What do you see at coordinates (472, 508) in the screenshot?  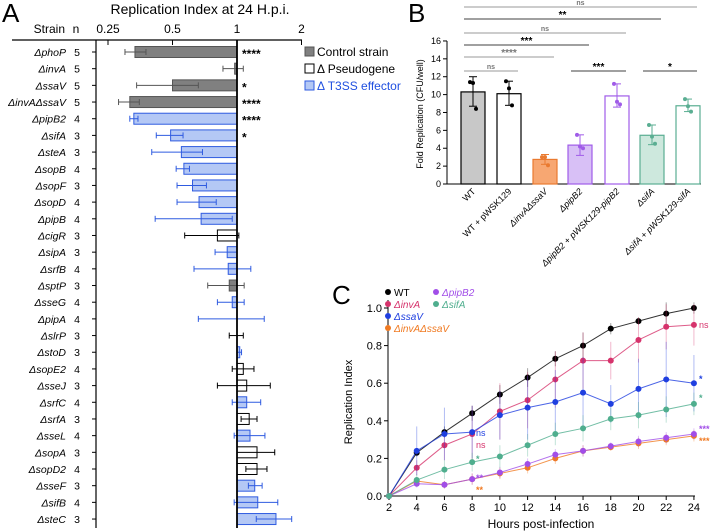 I see `x-tick-label: 8` at bounding box center [472, 508].